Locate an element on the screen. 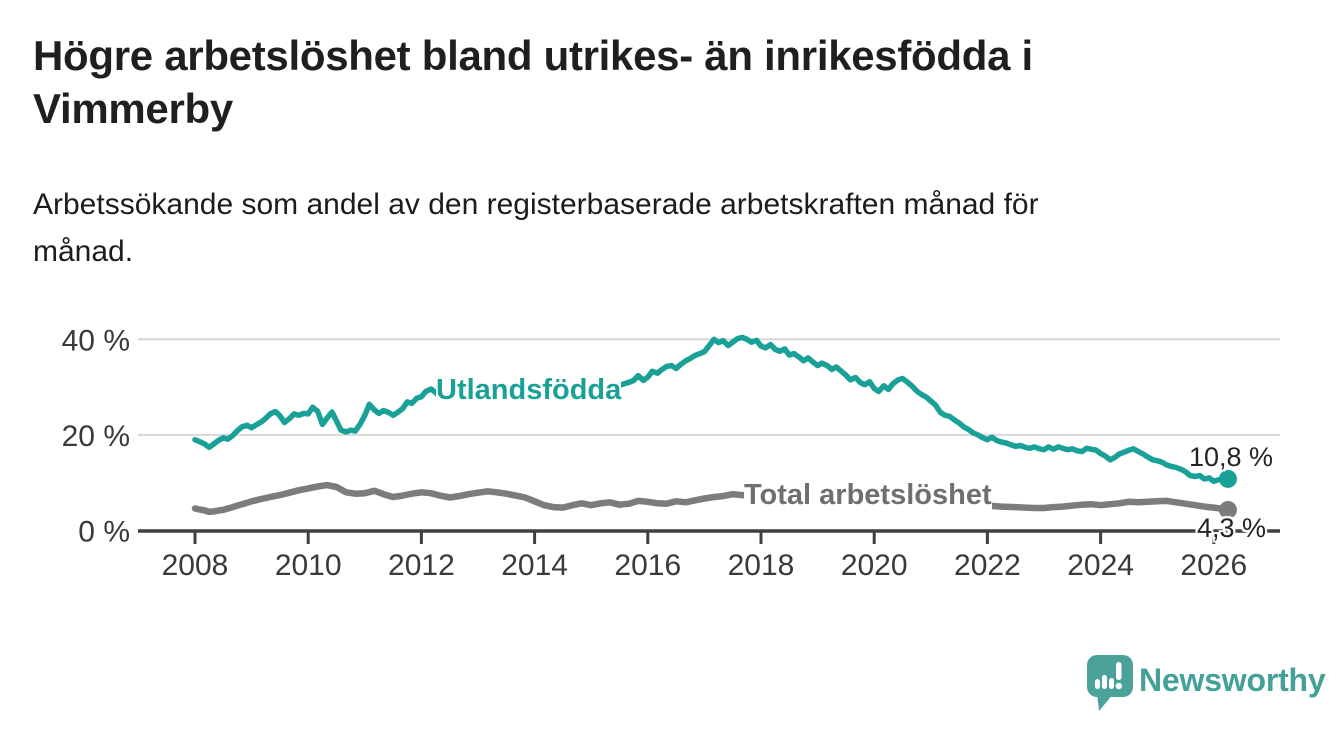  series-end-dot-total is located at coordinates (1227, 509).